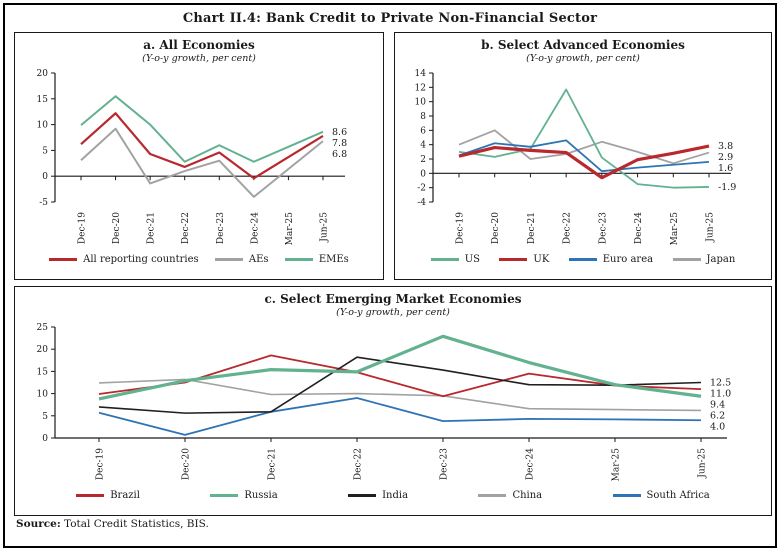 The width and height of the screenshot is (780, 551). What do you see at coordinates (661, 495) in the screenshot?
I see `legend-item-south-africa: South Africa` at bounding box center [661, 495].